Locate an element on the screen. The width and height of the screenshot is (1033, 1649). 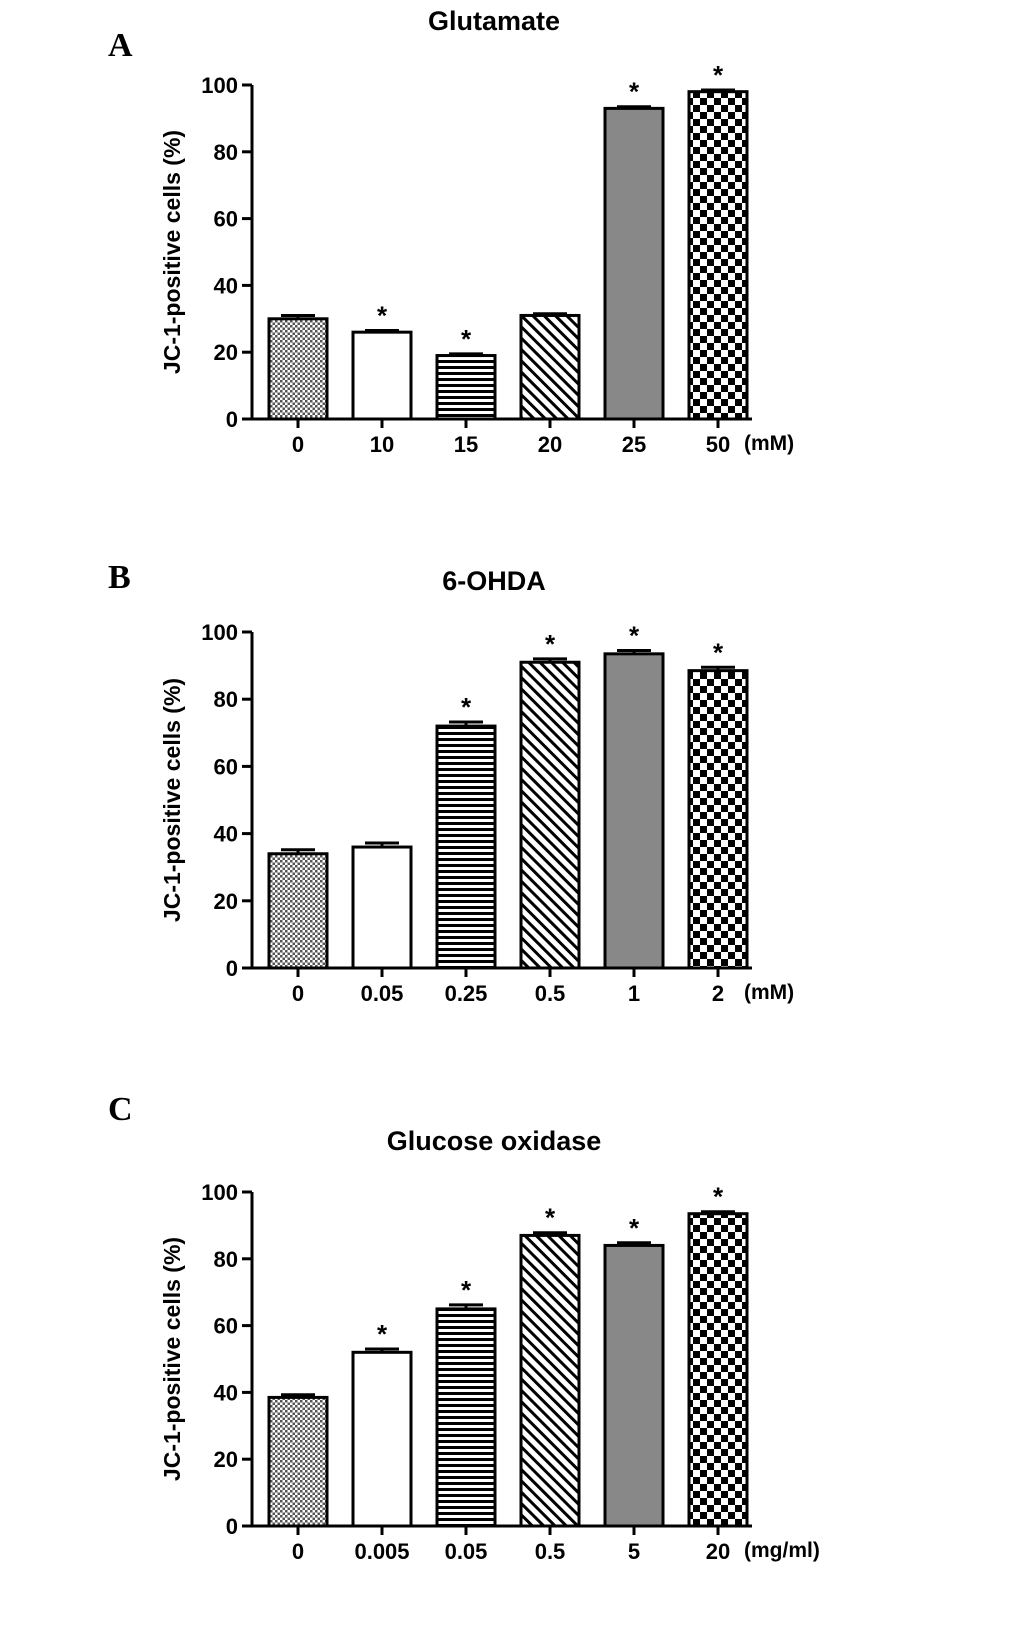
x-tick-label: 0.005 is located at coordinates (381, 1551).